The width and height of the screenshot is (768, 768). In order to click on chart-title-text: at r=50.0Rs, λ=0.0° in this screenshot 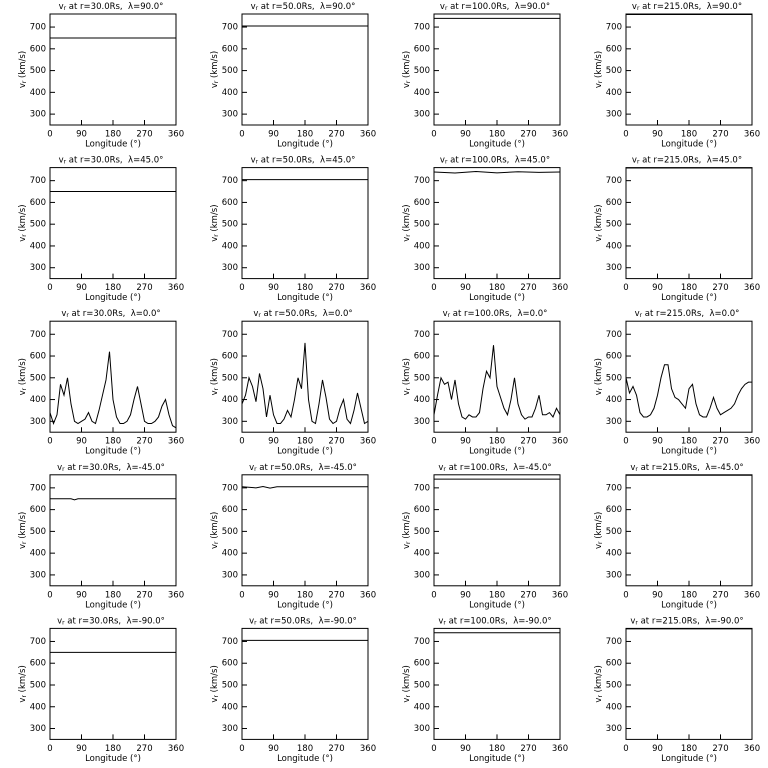, I will do `click(307, 314)`.